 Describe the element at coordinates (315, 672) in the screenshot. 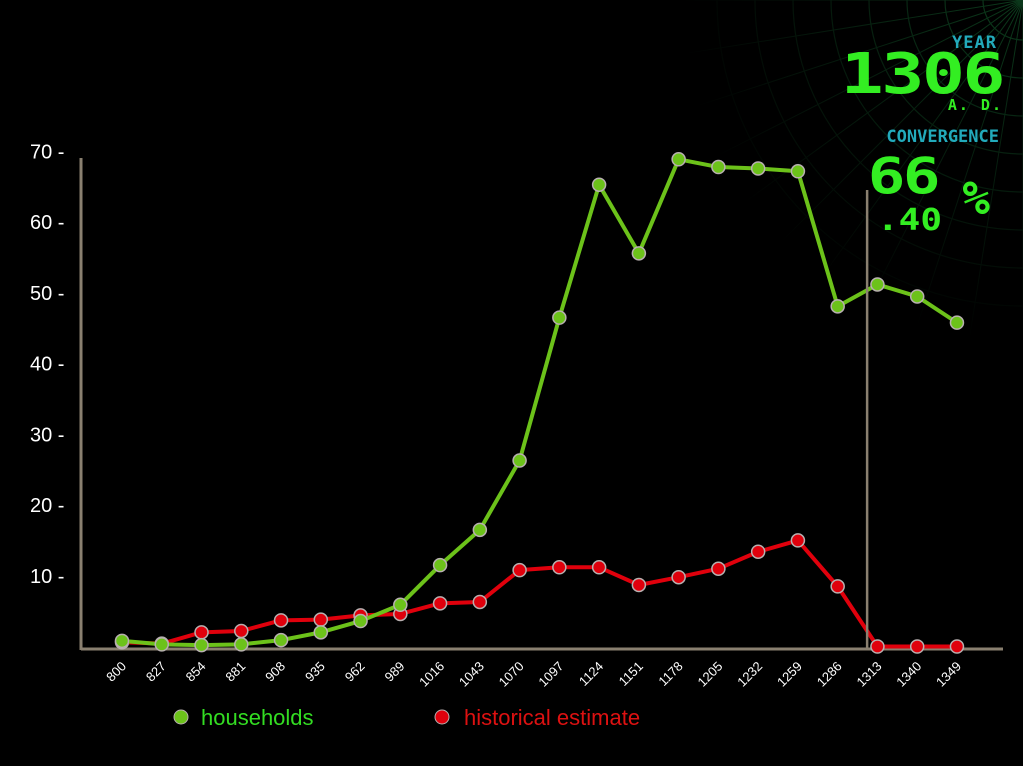

I see `x-tick-label: 935` at that location.